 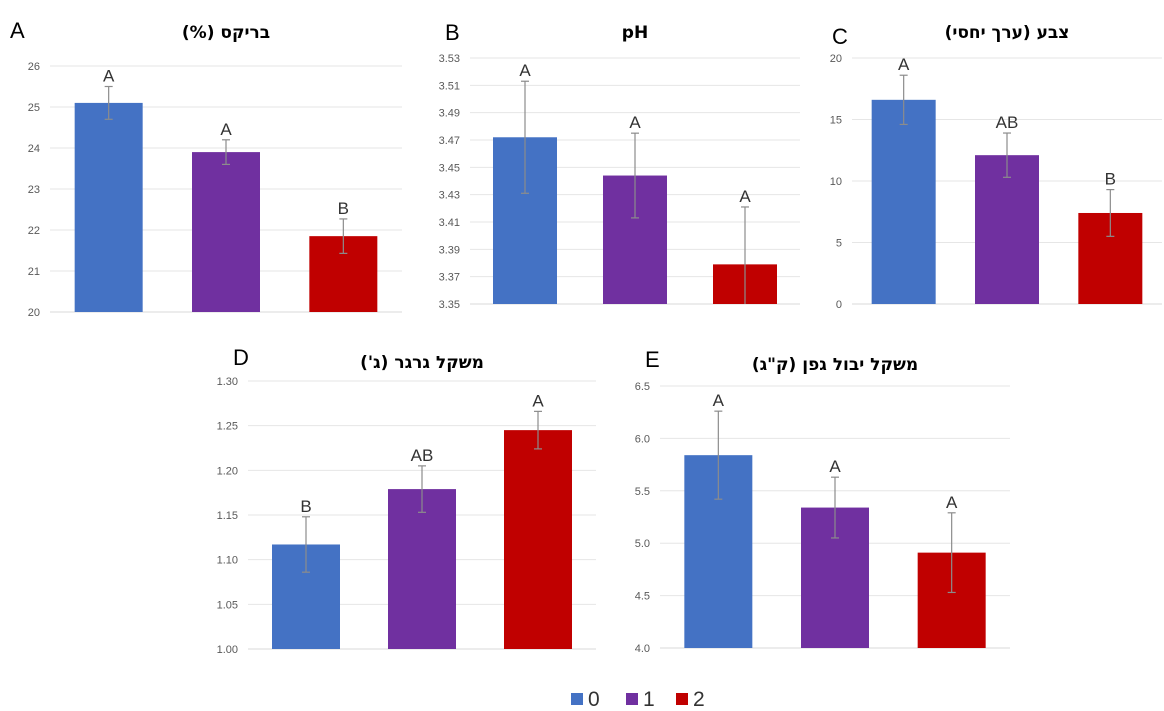 What do you see at coordinates (227, 605) in the screenshot?
I see `y-tick-label: 1.05` at bounding box center [227, 605].